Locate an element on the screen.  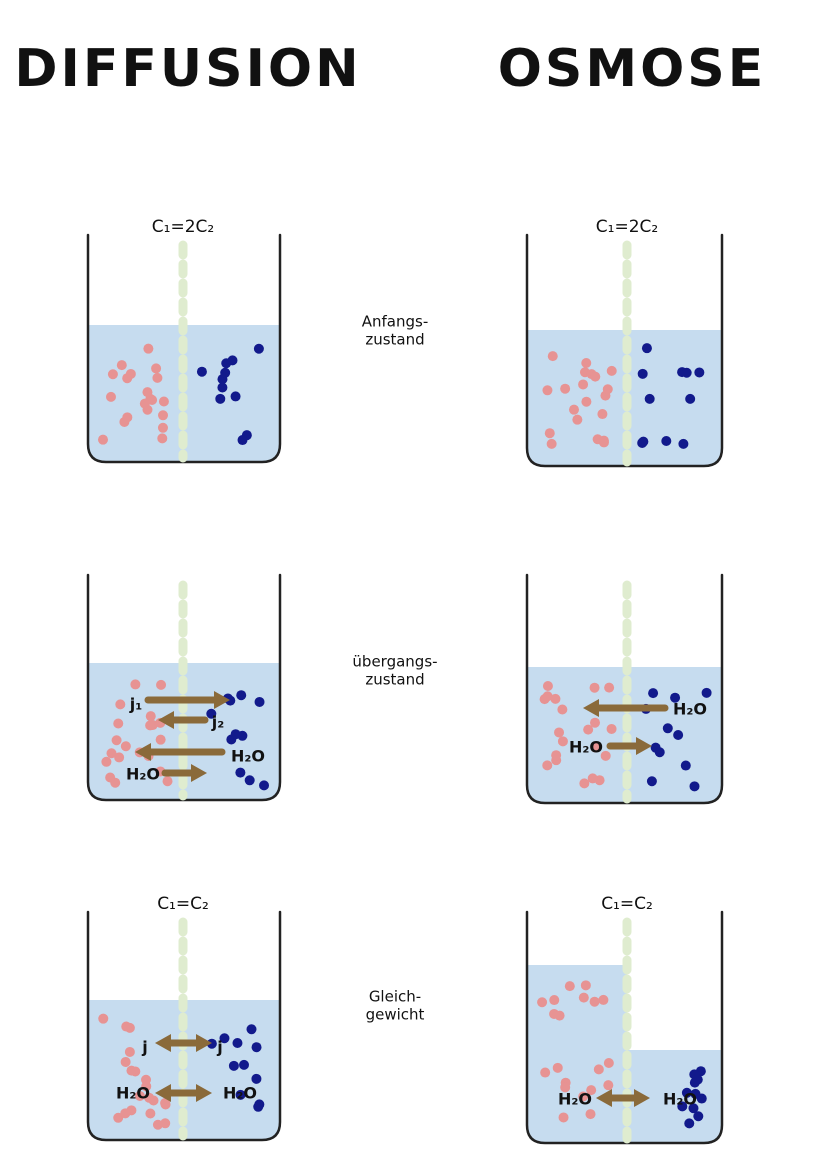
concentration-label: C₁=C₂ is located at coordinates (627, 904).